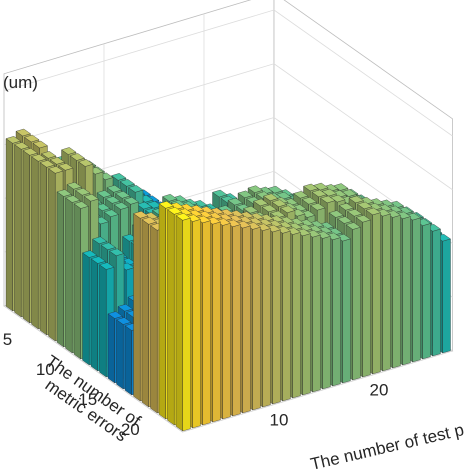  Describe the element at coordinates (130, 429) in the screenshot. I see `y-tick-label: 20` at that location.